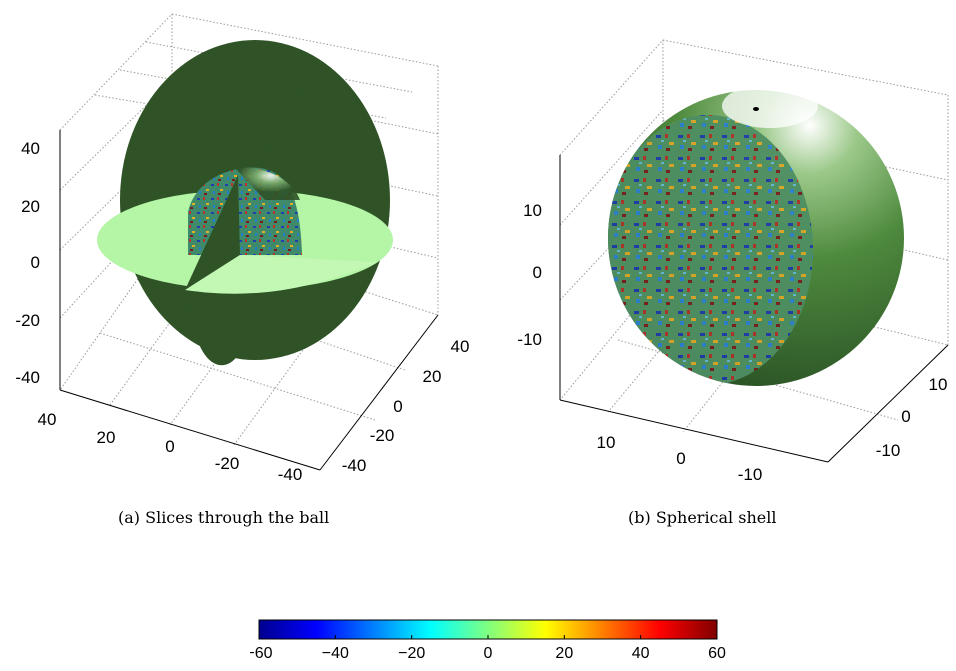 The width and height of the screenshot is (956, 671). Describe the element at coordinates (406, 406) in the screenshot. I see `panel-a-y-axis: 40 20 0 -20 -40` at that location.